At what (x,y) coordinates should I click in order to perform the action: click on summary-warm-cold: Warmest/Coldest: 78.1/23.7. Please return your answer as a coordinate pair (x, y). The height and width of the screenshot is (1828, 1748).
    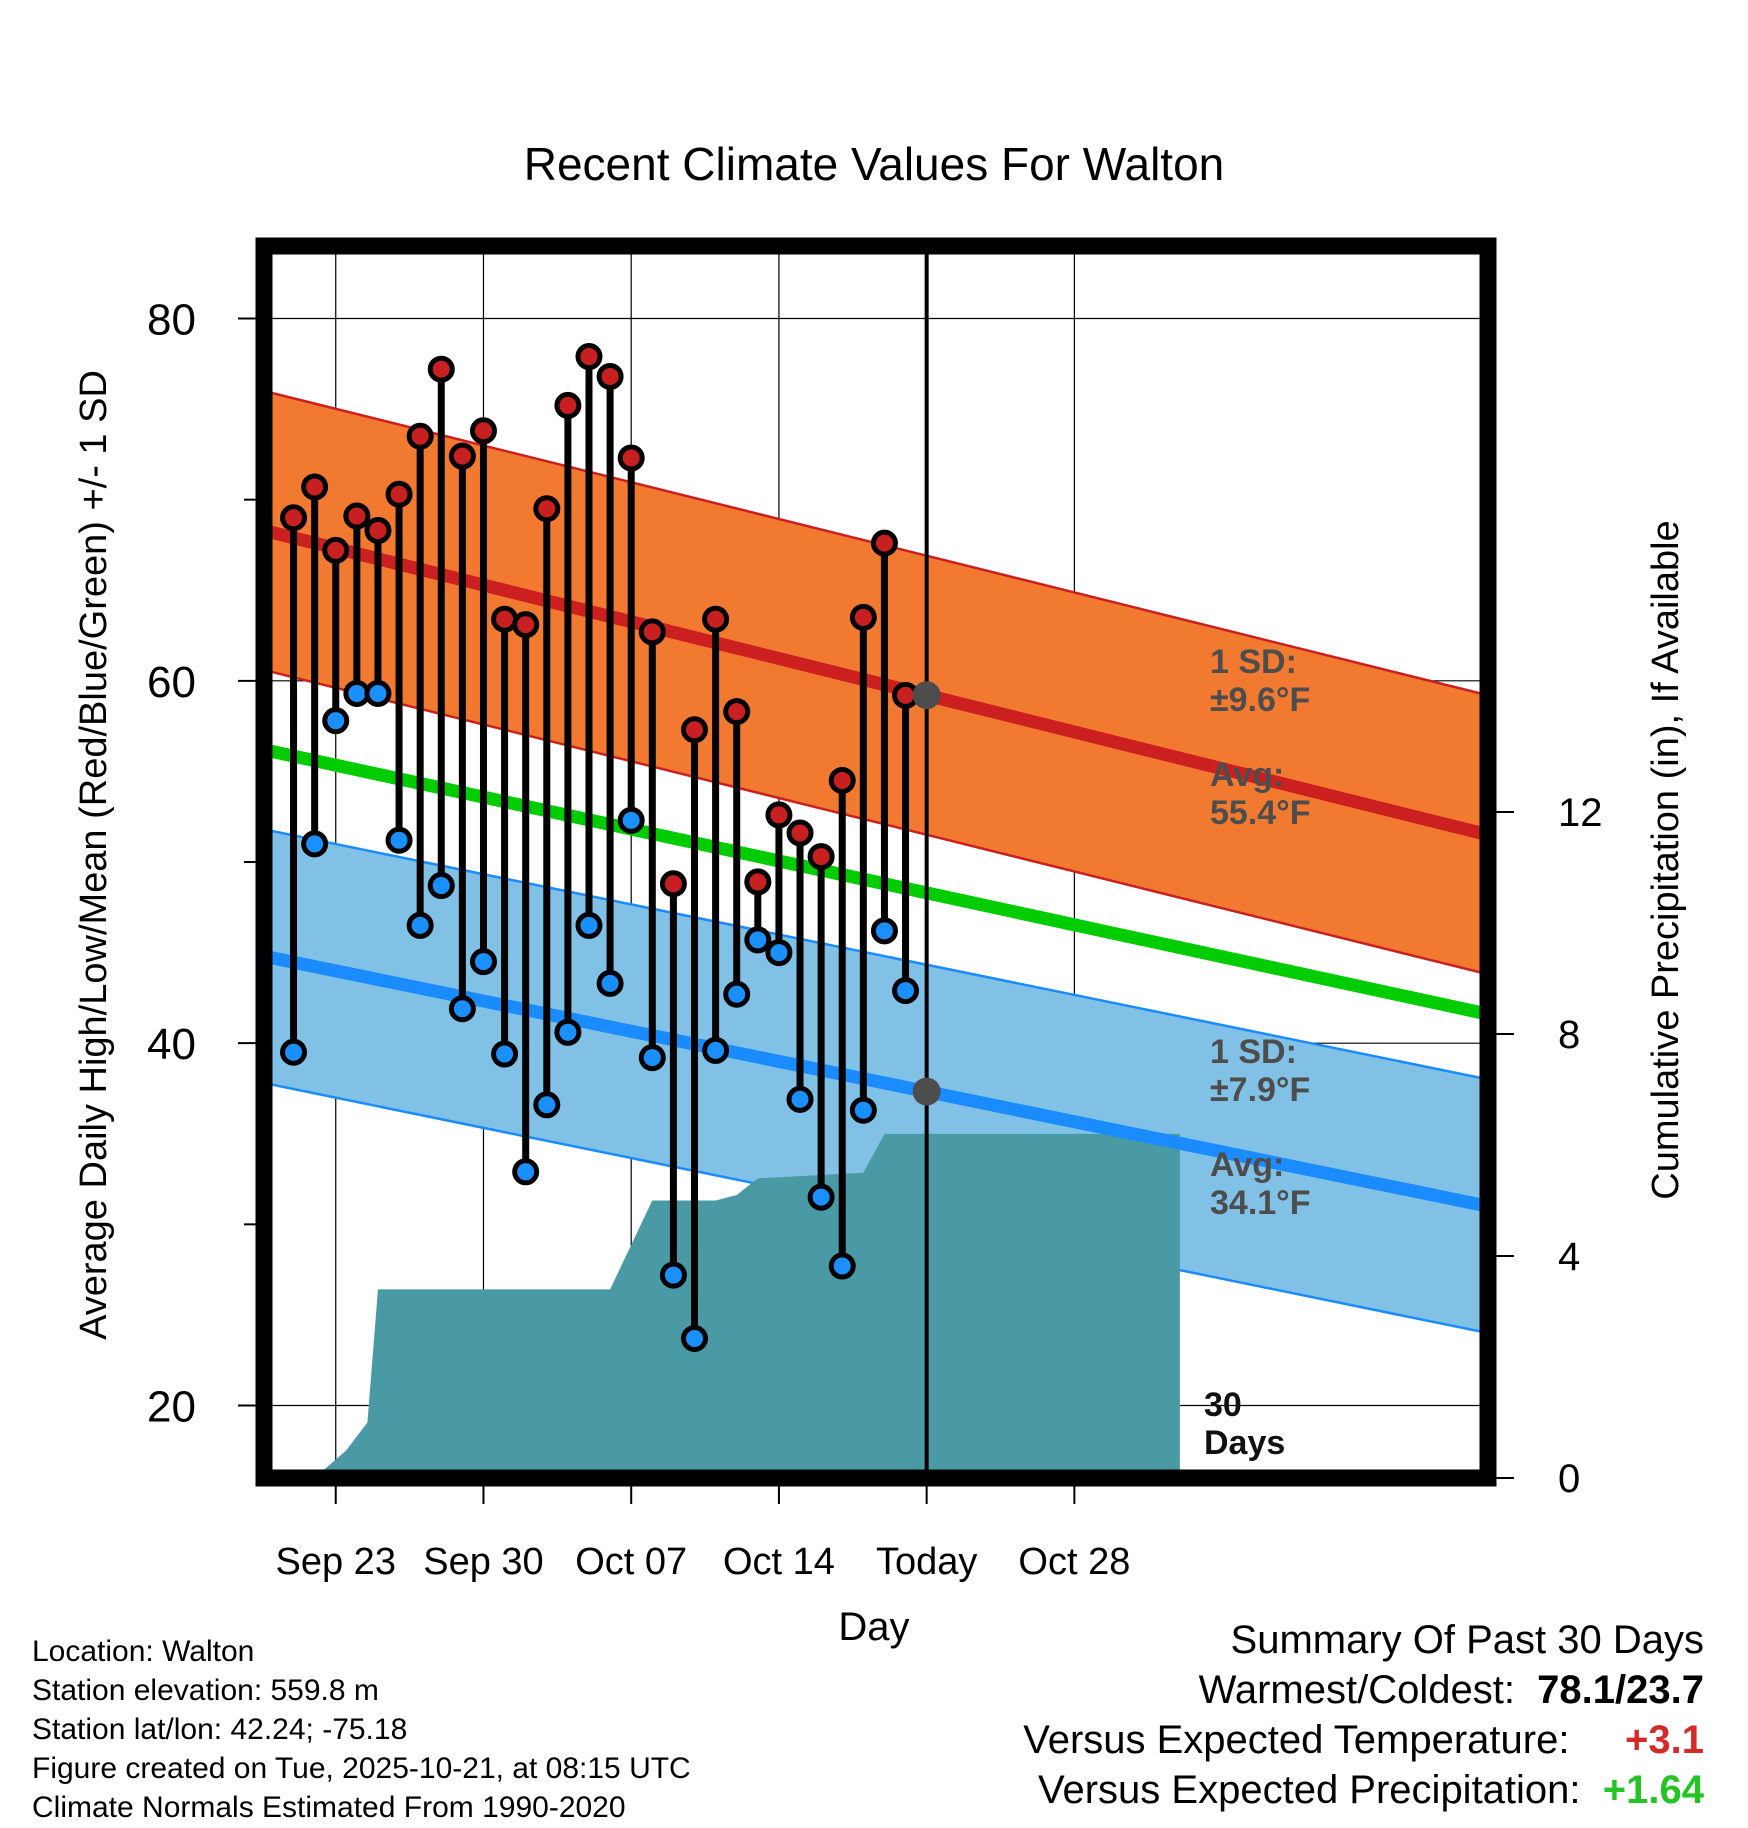
    Looking at the image, I should click on (1363, 1693).